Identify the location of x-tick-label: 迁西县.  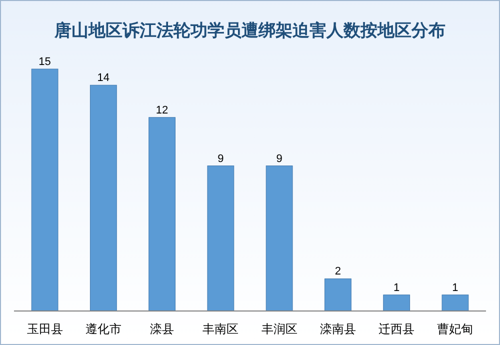
(396, 329).